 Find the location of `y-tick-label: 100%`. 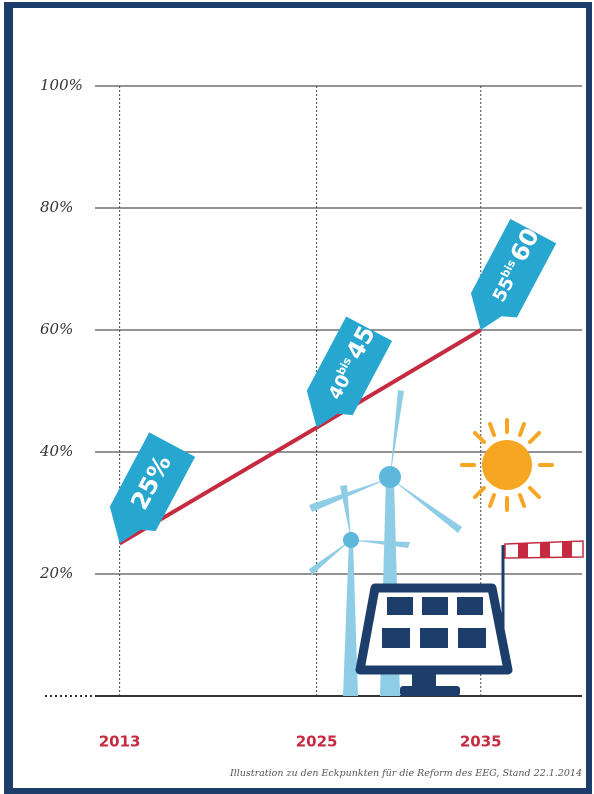

y-tick-label: 100% is located at coordinates (61, 85).